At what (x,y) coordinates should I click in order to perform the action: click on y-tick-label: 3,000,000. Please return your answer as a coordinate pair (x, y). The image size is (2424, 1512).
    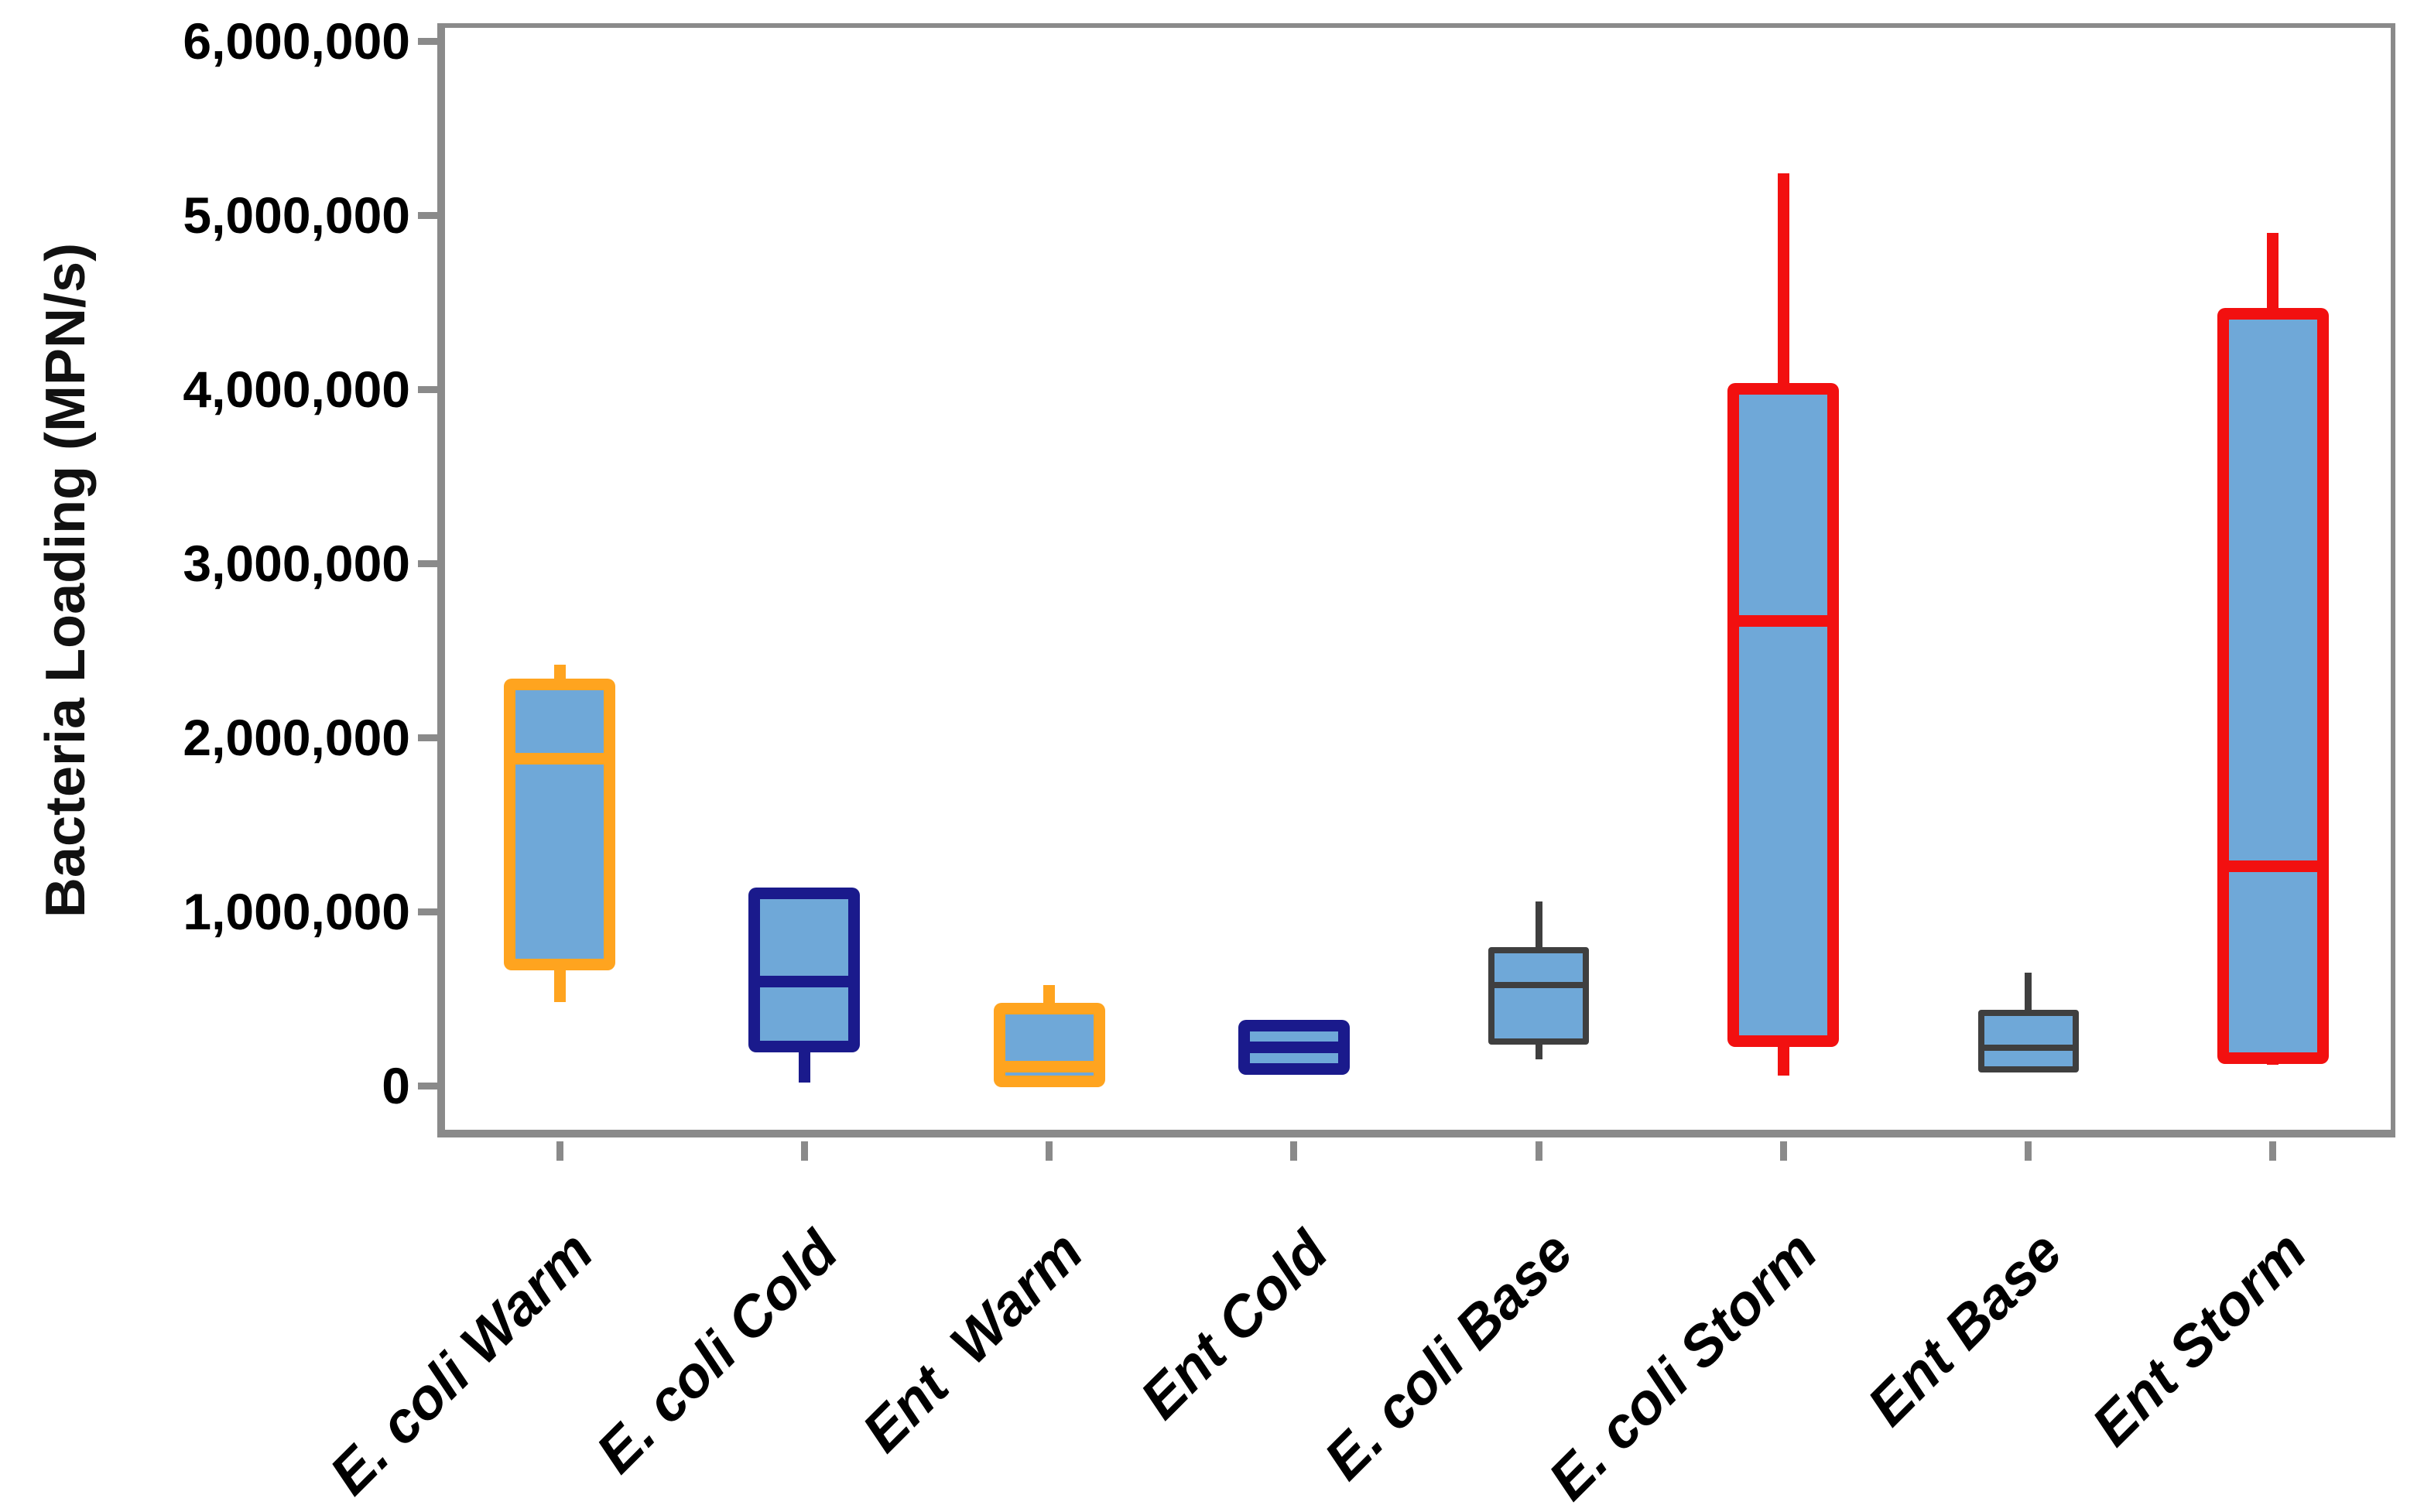
    Looking at the image, I should click on (296, 563).